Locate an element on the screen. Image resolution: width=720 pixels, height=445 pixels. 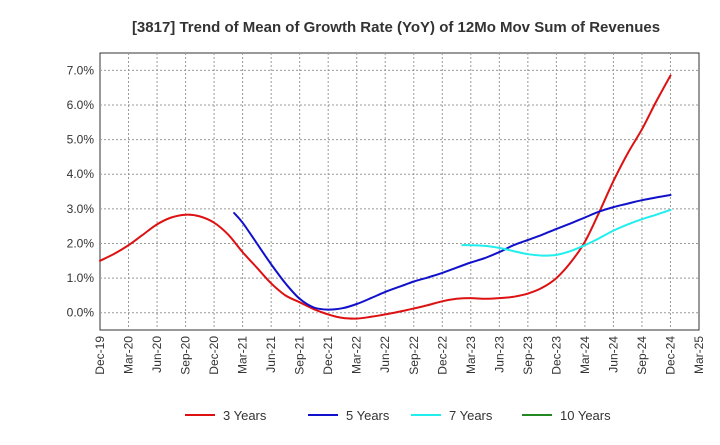
x-tick-label: Sep-21 is located at coordinates (300, 355).